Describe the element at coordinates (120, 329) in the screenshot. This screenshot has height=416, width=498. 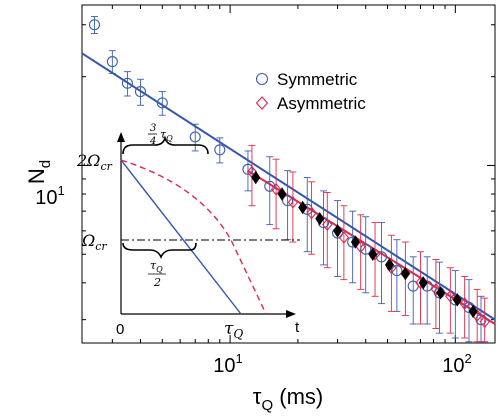
I see `inset-label-zero: 0` at that location.